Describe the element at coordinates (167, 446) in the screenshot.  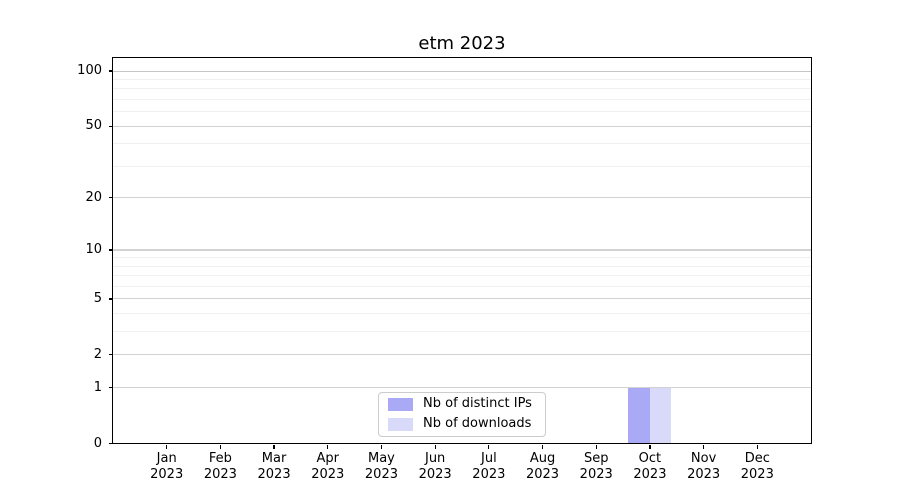
I see `x-tick-jan` at that location.